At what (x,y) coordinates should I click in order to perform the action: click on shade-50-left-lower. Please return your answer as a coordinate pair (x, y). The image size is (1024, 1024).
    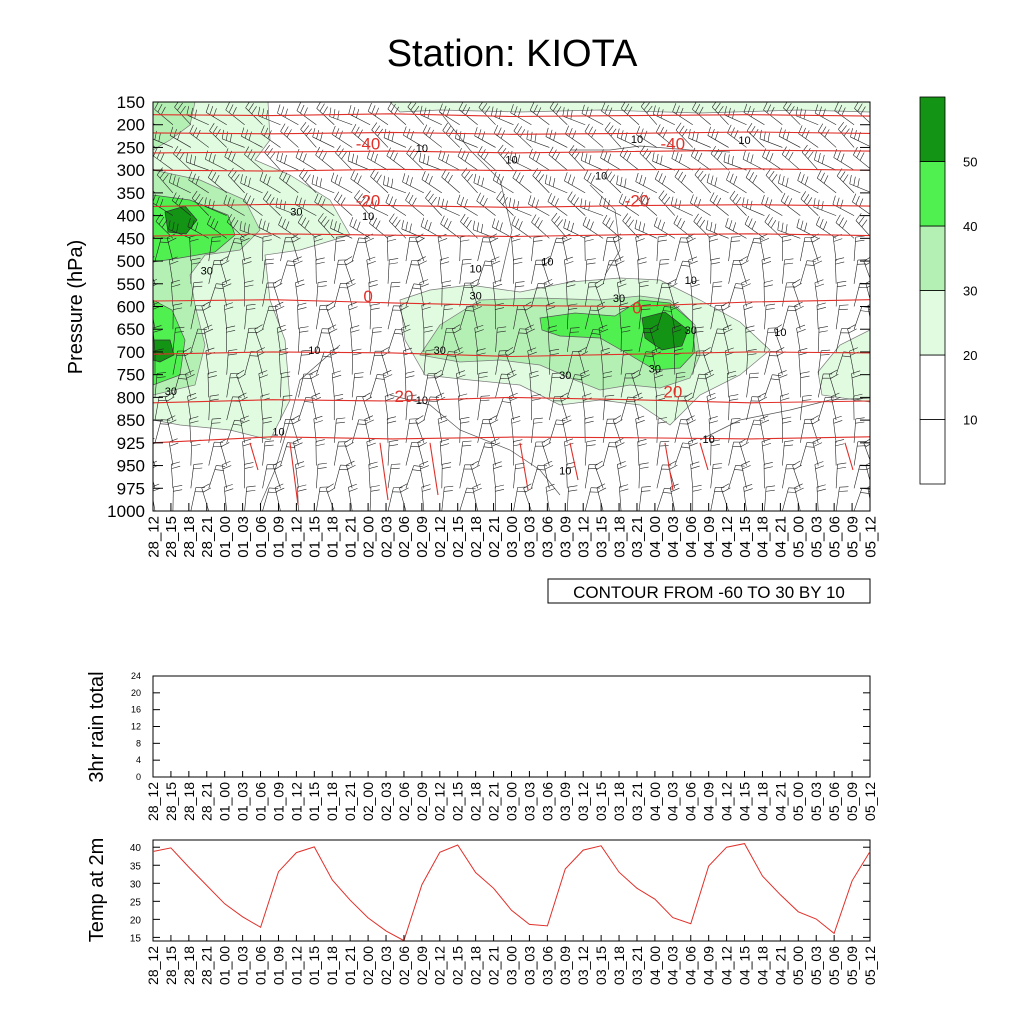
    Looking at the image, I should click on (164, 351).